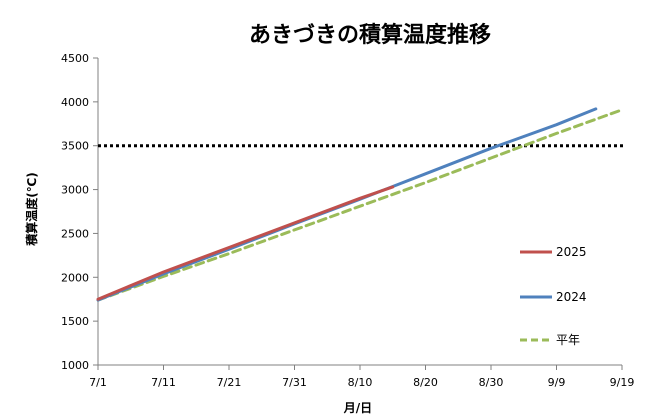  I want to click on x-tick-label: 9/9, so click(557, 382).